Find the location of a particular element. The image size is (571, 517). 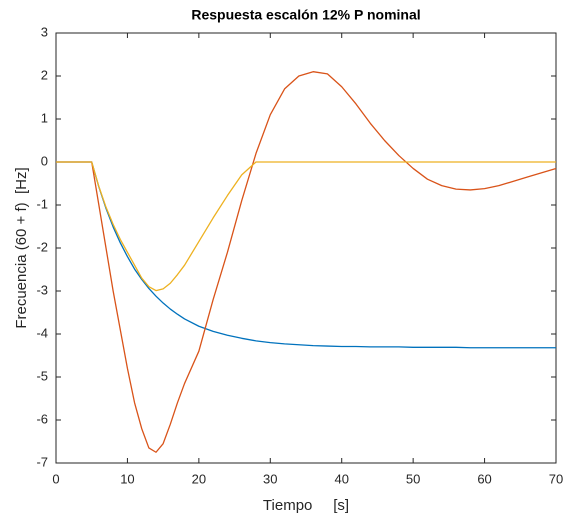

y-tick-label: 0 is located at coordinates (44, 160).